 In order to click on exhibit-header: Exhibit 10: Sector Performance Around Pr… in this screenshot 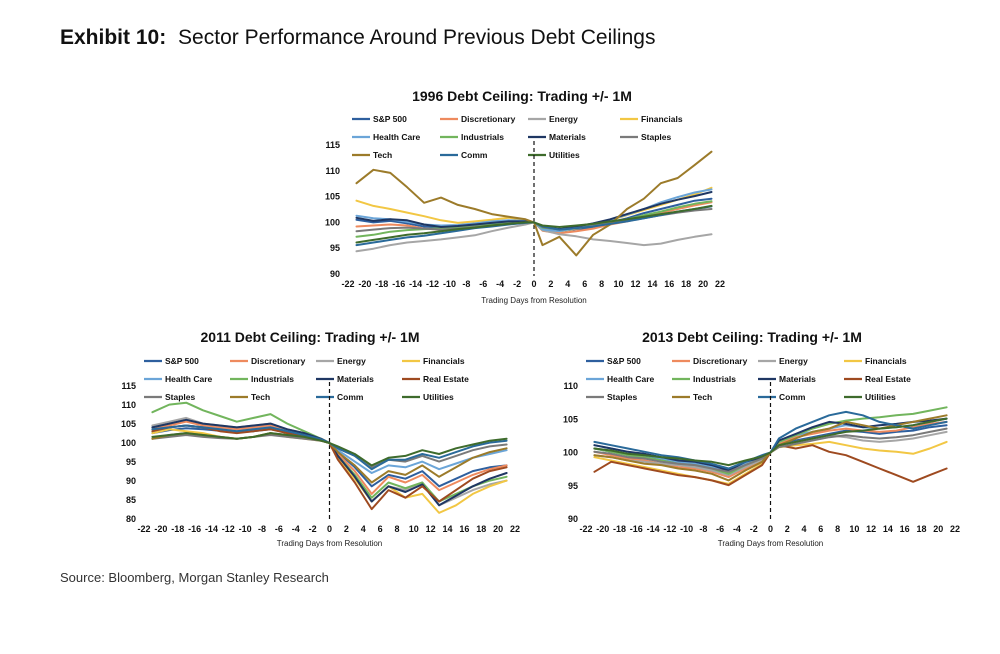, I will do `click(357, 38)`.